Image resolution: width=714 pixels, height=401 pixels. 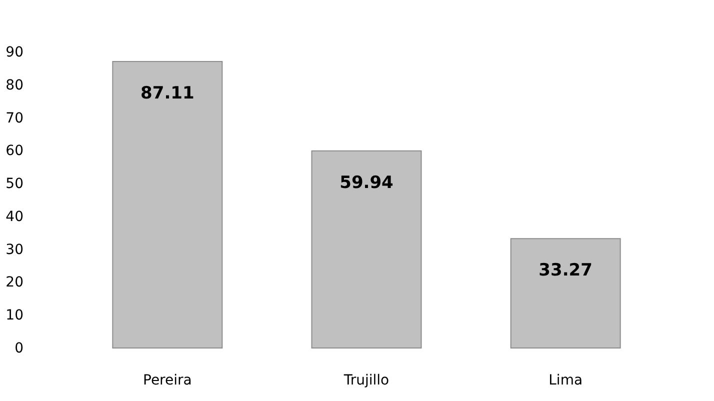 What do you see at coordinates (15, 85) in the screenshot?
I see `y-tick-label: 80` at bounding box center [15, 85].